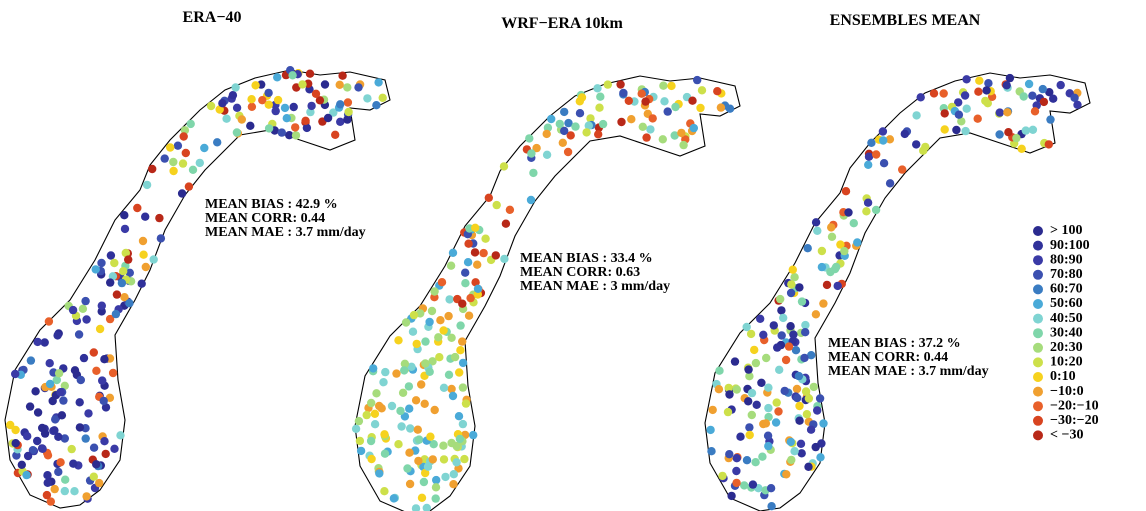 The width and height of the screenshot is (1146, 511). Describe the element at coordinates (1066, 289) in the screenshot. I see `legend-label: 60:70` at that location.